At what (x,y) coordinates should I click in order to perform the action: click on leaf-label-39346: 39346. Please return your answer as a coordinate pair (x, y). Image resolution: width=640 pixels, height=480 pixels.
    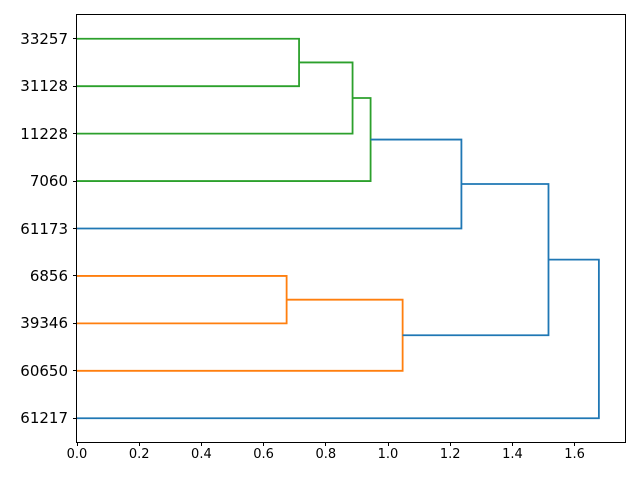
    Looking at the image, I should click on (44, 323).